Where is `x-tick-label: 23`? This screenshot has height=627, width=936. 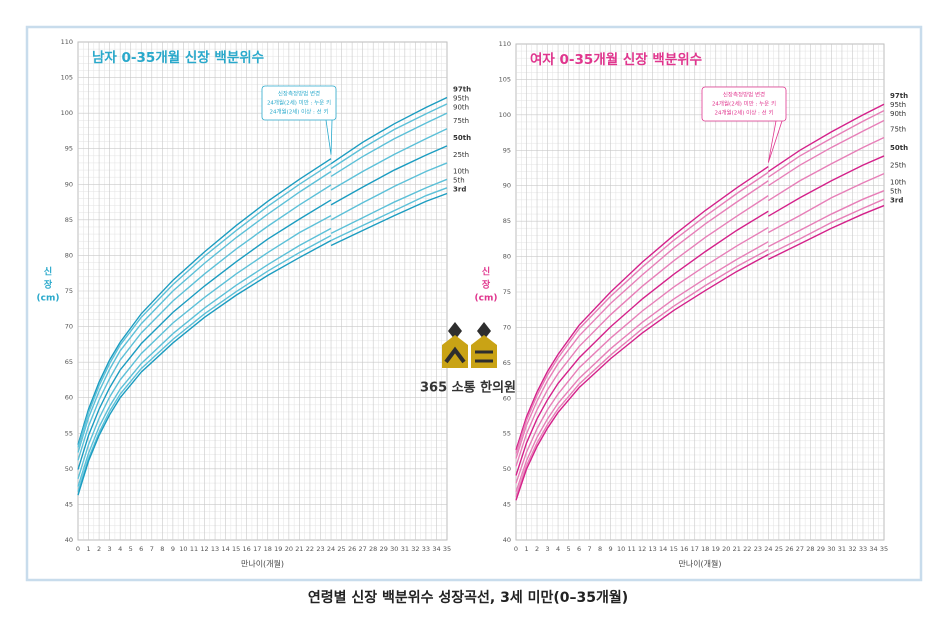 x-tick-label: 23 is located at coordinates (320, 549).